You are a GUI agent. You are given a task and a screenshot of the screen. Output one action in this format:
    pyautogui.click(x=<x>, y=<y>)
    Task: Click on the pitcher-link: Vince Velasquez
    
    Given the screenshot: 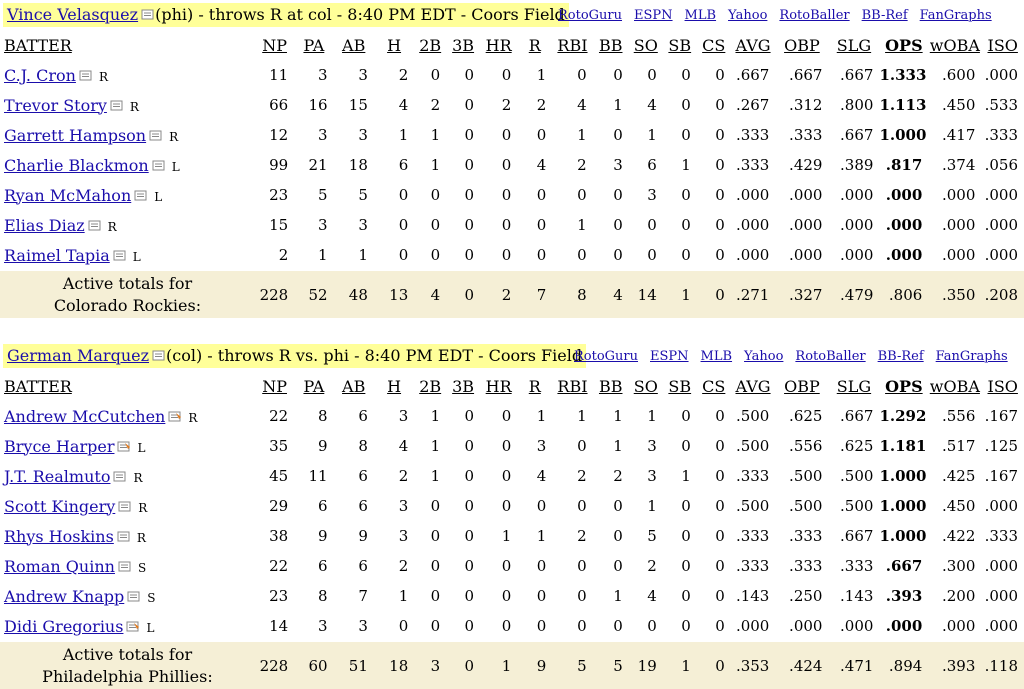 What is the action you would take?
    pyautogui.click(x=73, y=14)
    